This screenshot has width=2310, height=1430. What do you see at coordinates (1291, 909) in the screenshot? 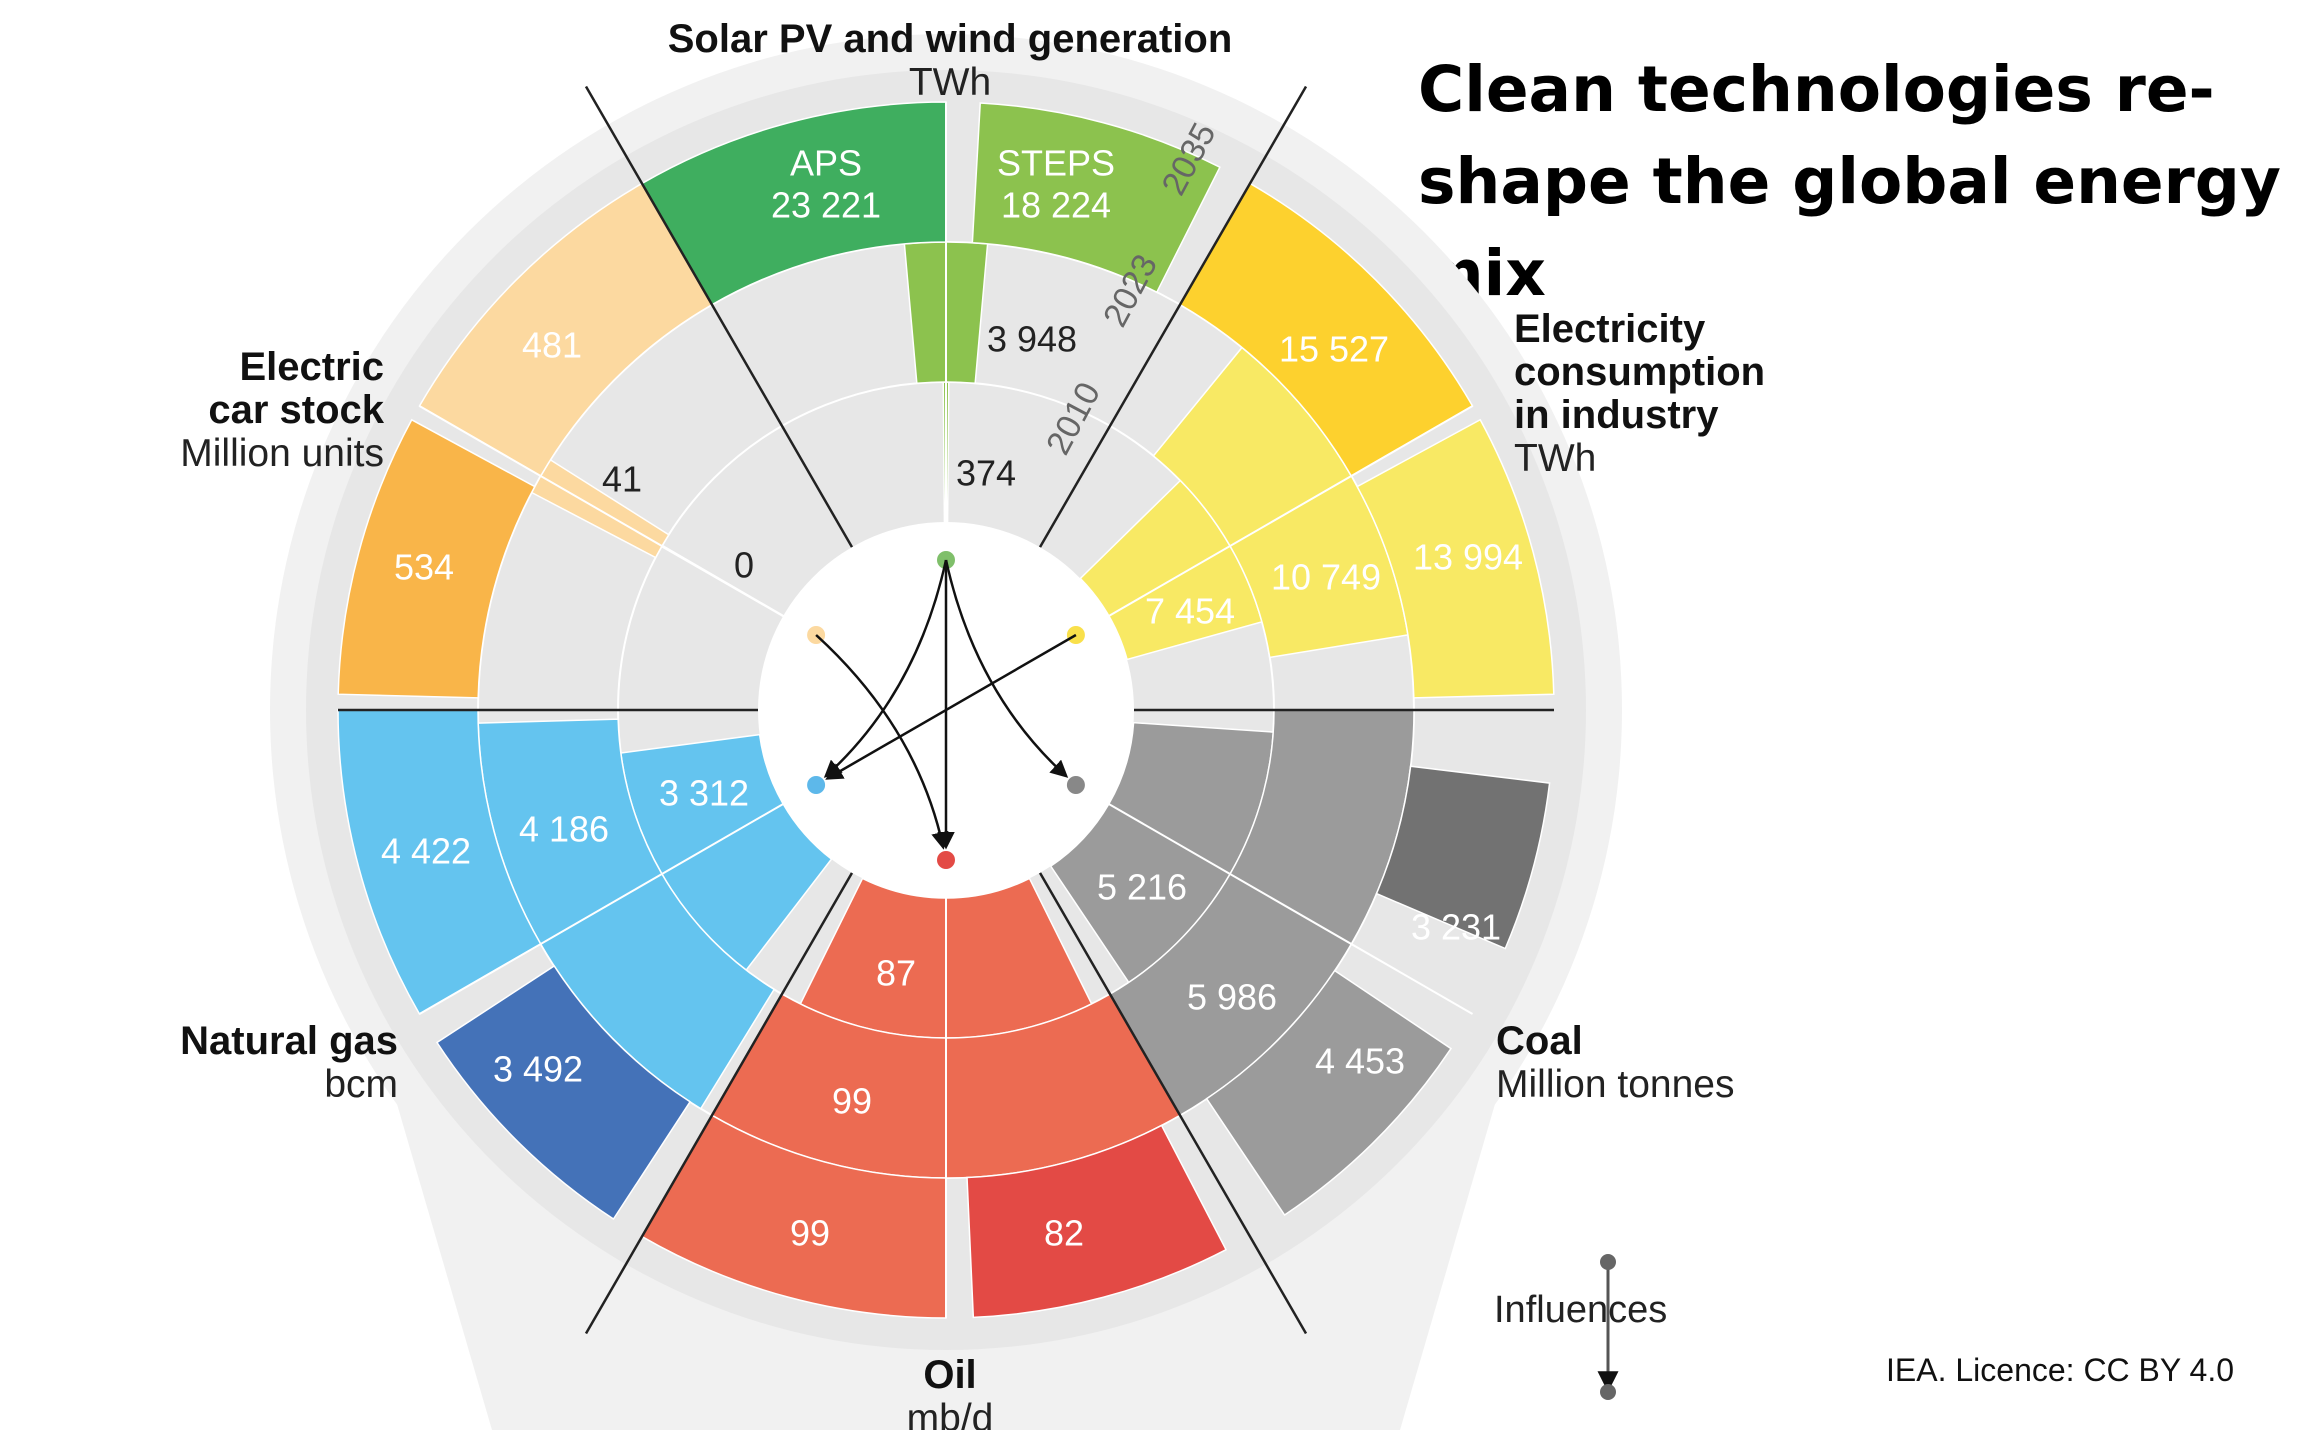
I see `coal-center-line` at bounding box center [1291, 909].